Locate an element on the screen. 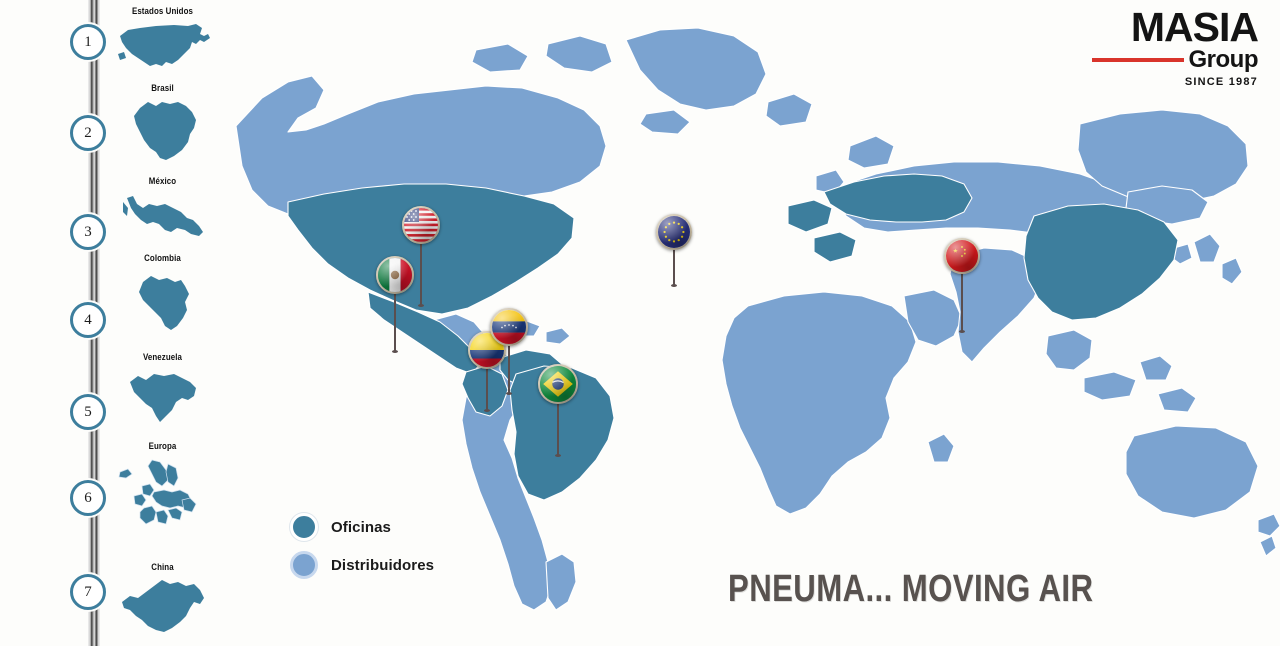 This screenshot has width=1280, height=646. rail-node-number: 6 is located at coordinates (88, 497).